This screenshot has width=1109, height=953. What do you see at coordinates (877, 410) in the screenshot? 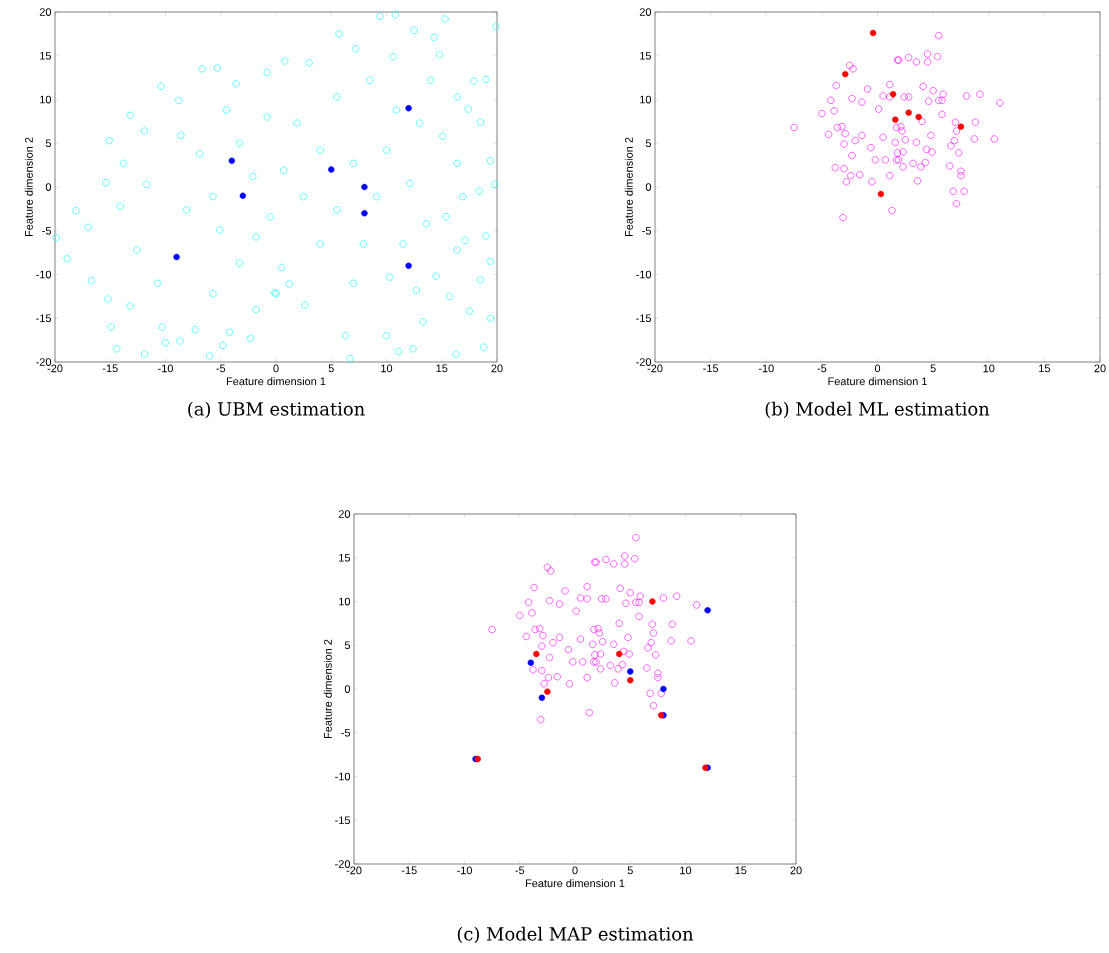
I see `text: (b) Model ML estimation` at bounding box center [877, 410].